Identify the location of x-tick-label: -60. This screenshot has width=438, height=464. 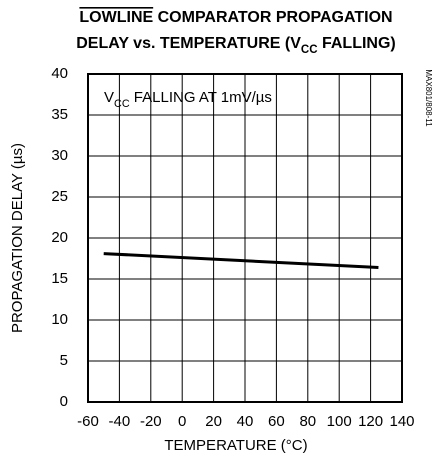
(88, 421).